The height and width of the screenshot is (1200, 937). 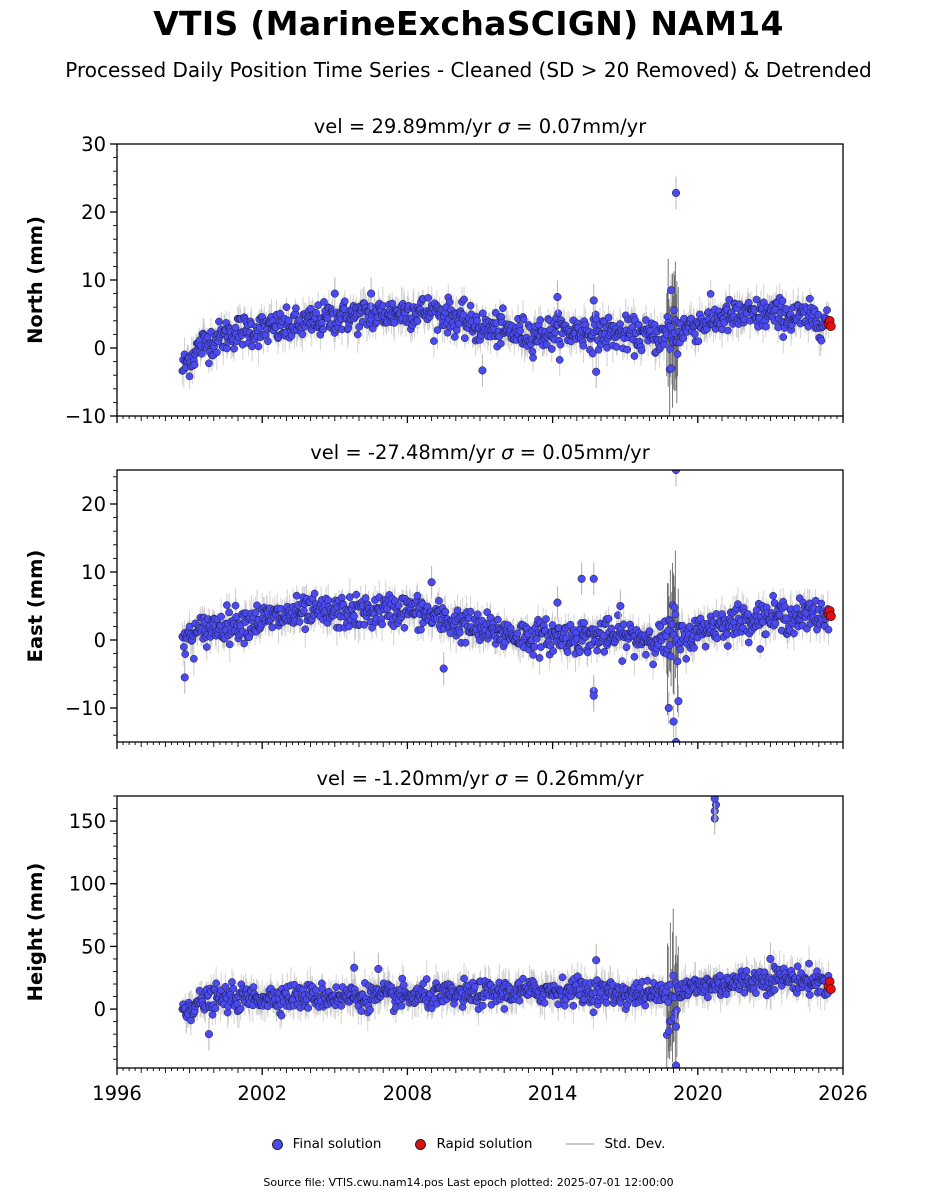 I want to click on east-velocity-value: vel = -27.48mm/yr, so click(x=405, y=452).